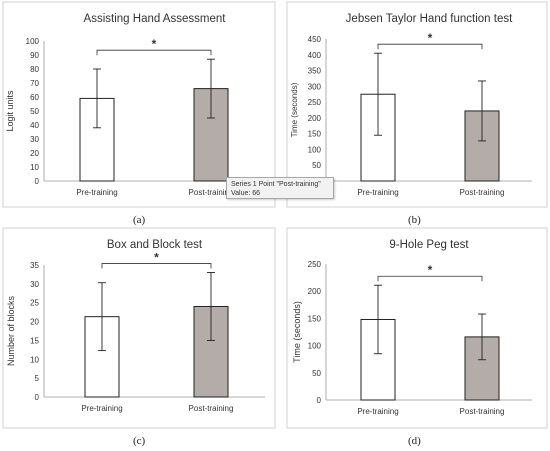 This screenshot has height=451, width=550. I want to click on y-tick-label-d: 150, so click(315, 318).